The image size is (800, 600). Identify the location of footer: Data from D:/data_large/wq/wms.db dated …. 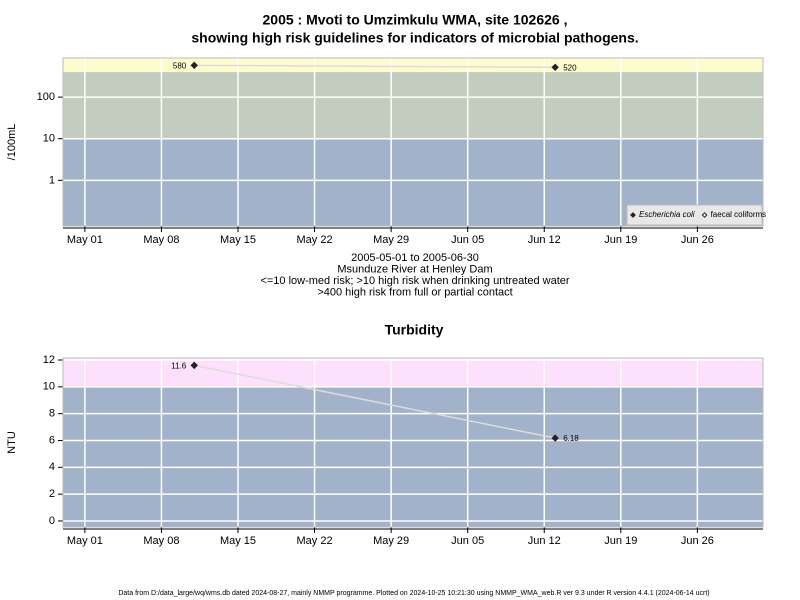
(413, 593).